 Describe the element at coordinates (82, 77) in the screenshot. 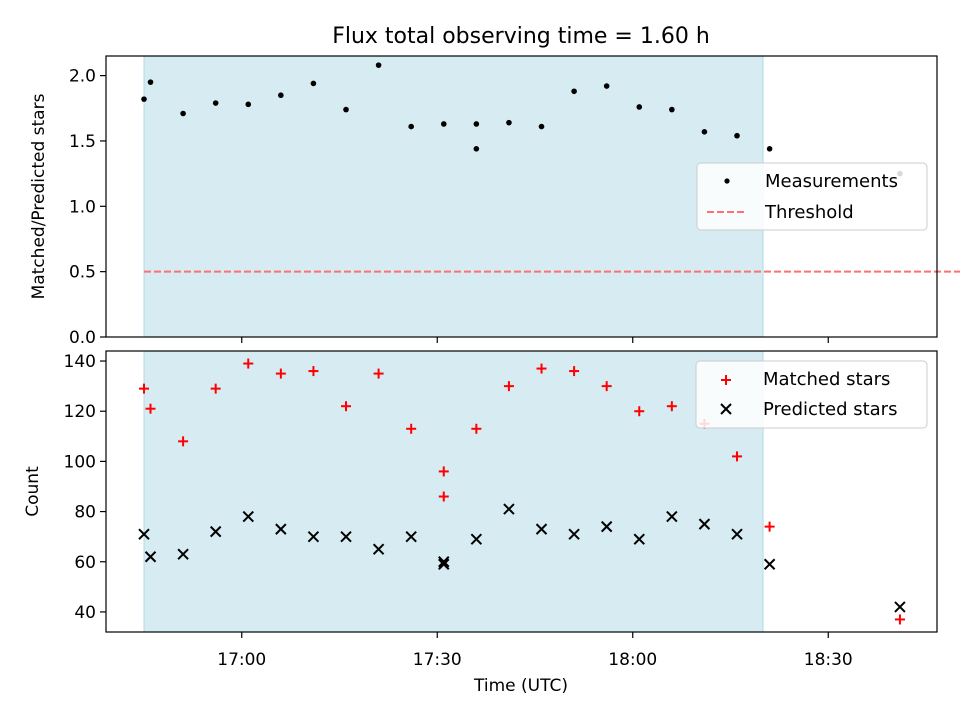

I see `top-y-tick-label: 2.0` at that location.